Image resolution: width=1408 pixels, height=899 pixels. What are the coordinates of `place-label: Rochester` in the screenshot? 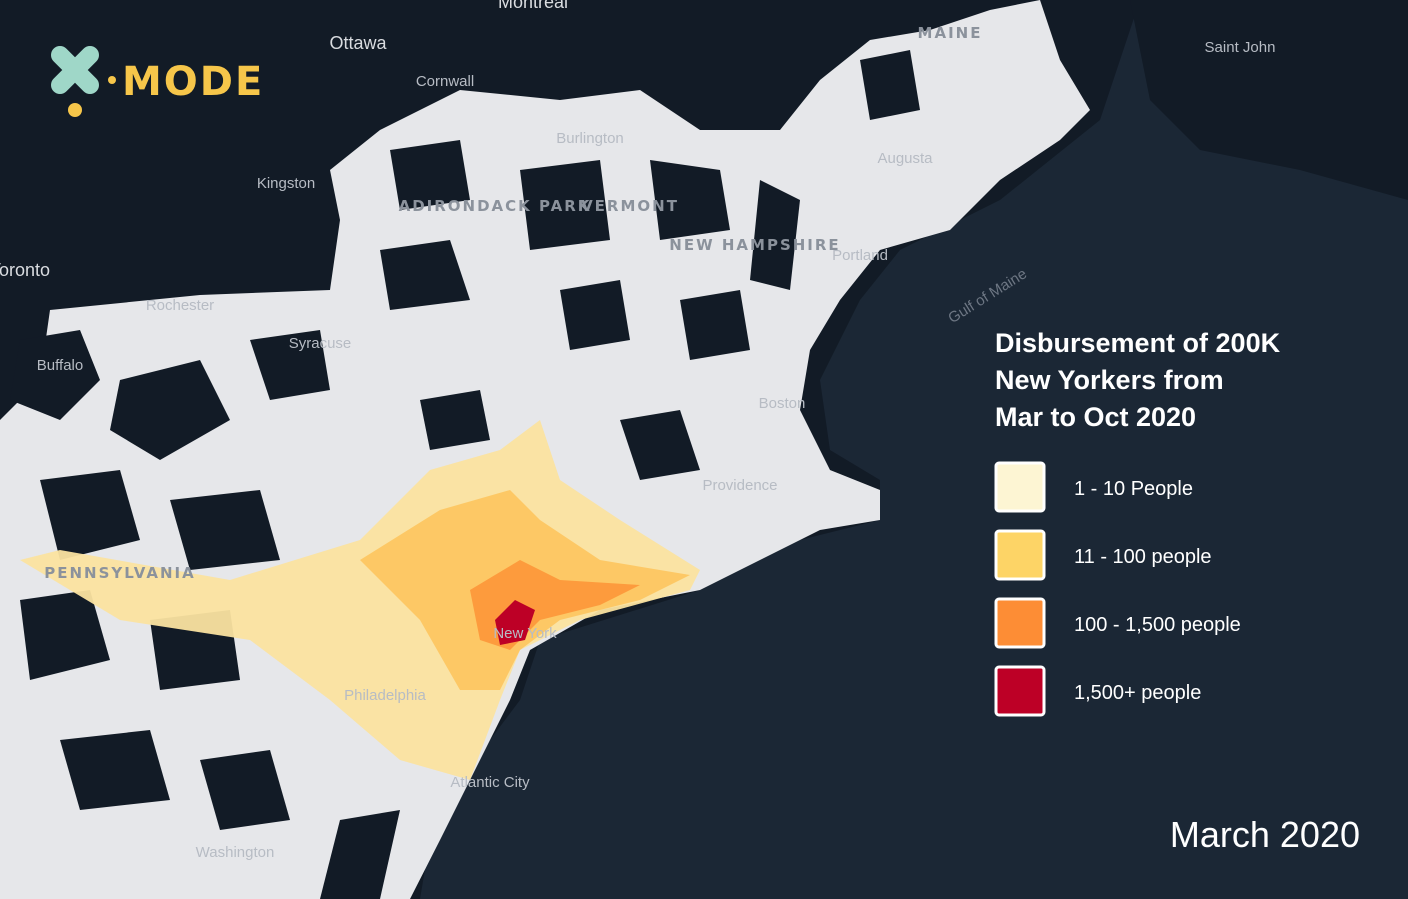 It's located at (180, 305).